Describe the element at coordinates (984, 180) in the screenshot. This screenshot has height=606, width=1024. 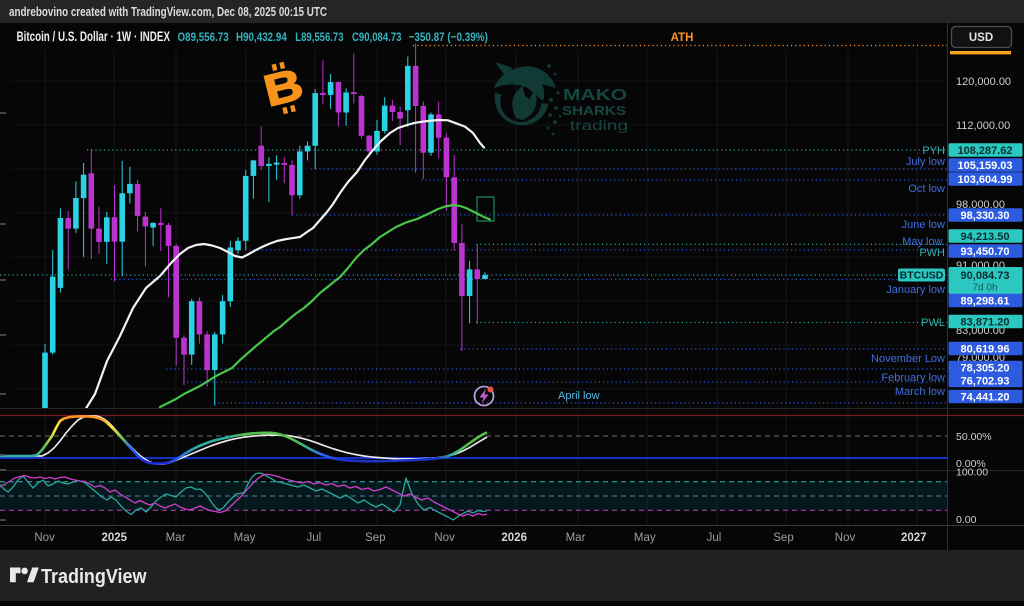
I see `svg-text: 103,604.99` at that location.